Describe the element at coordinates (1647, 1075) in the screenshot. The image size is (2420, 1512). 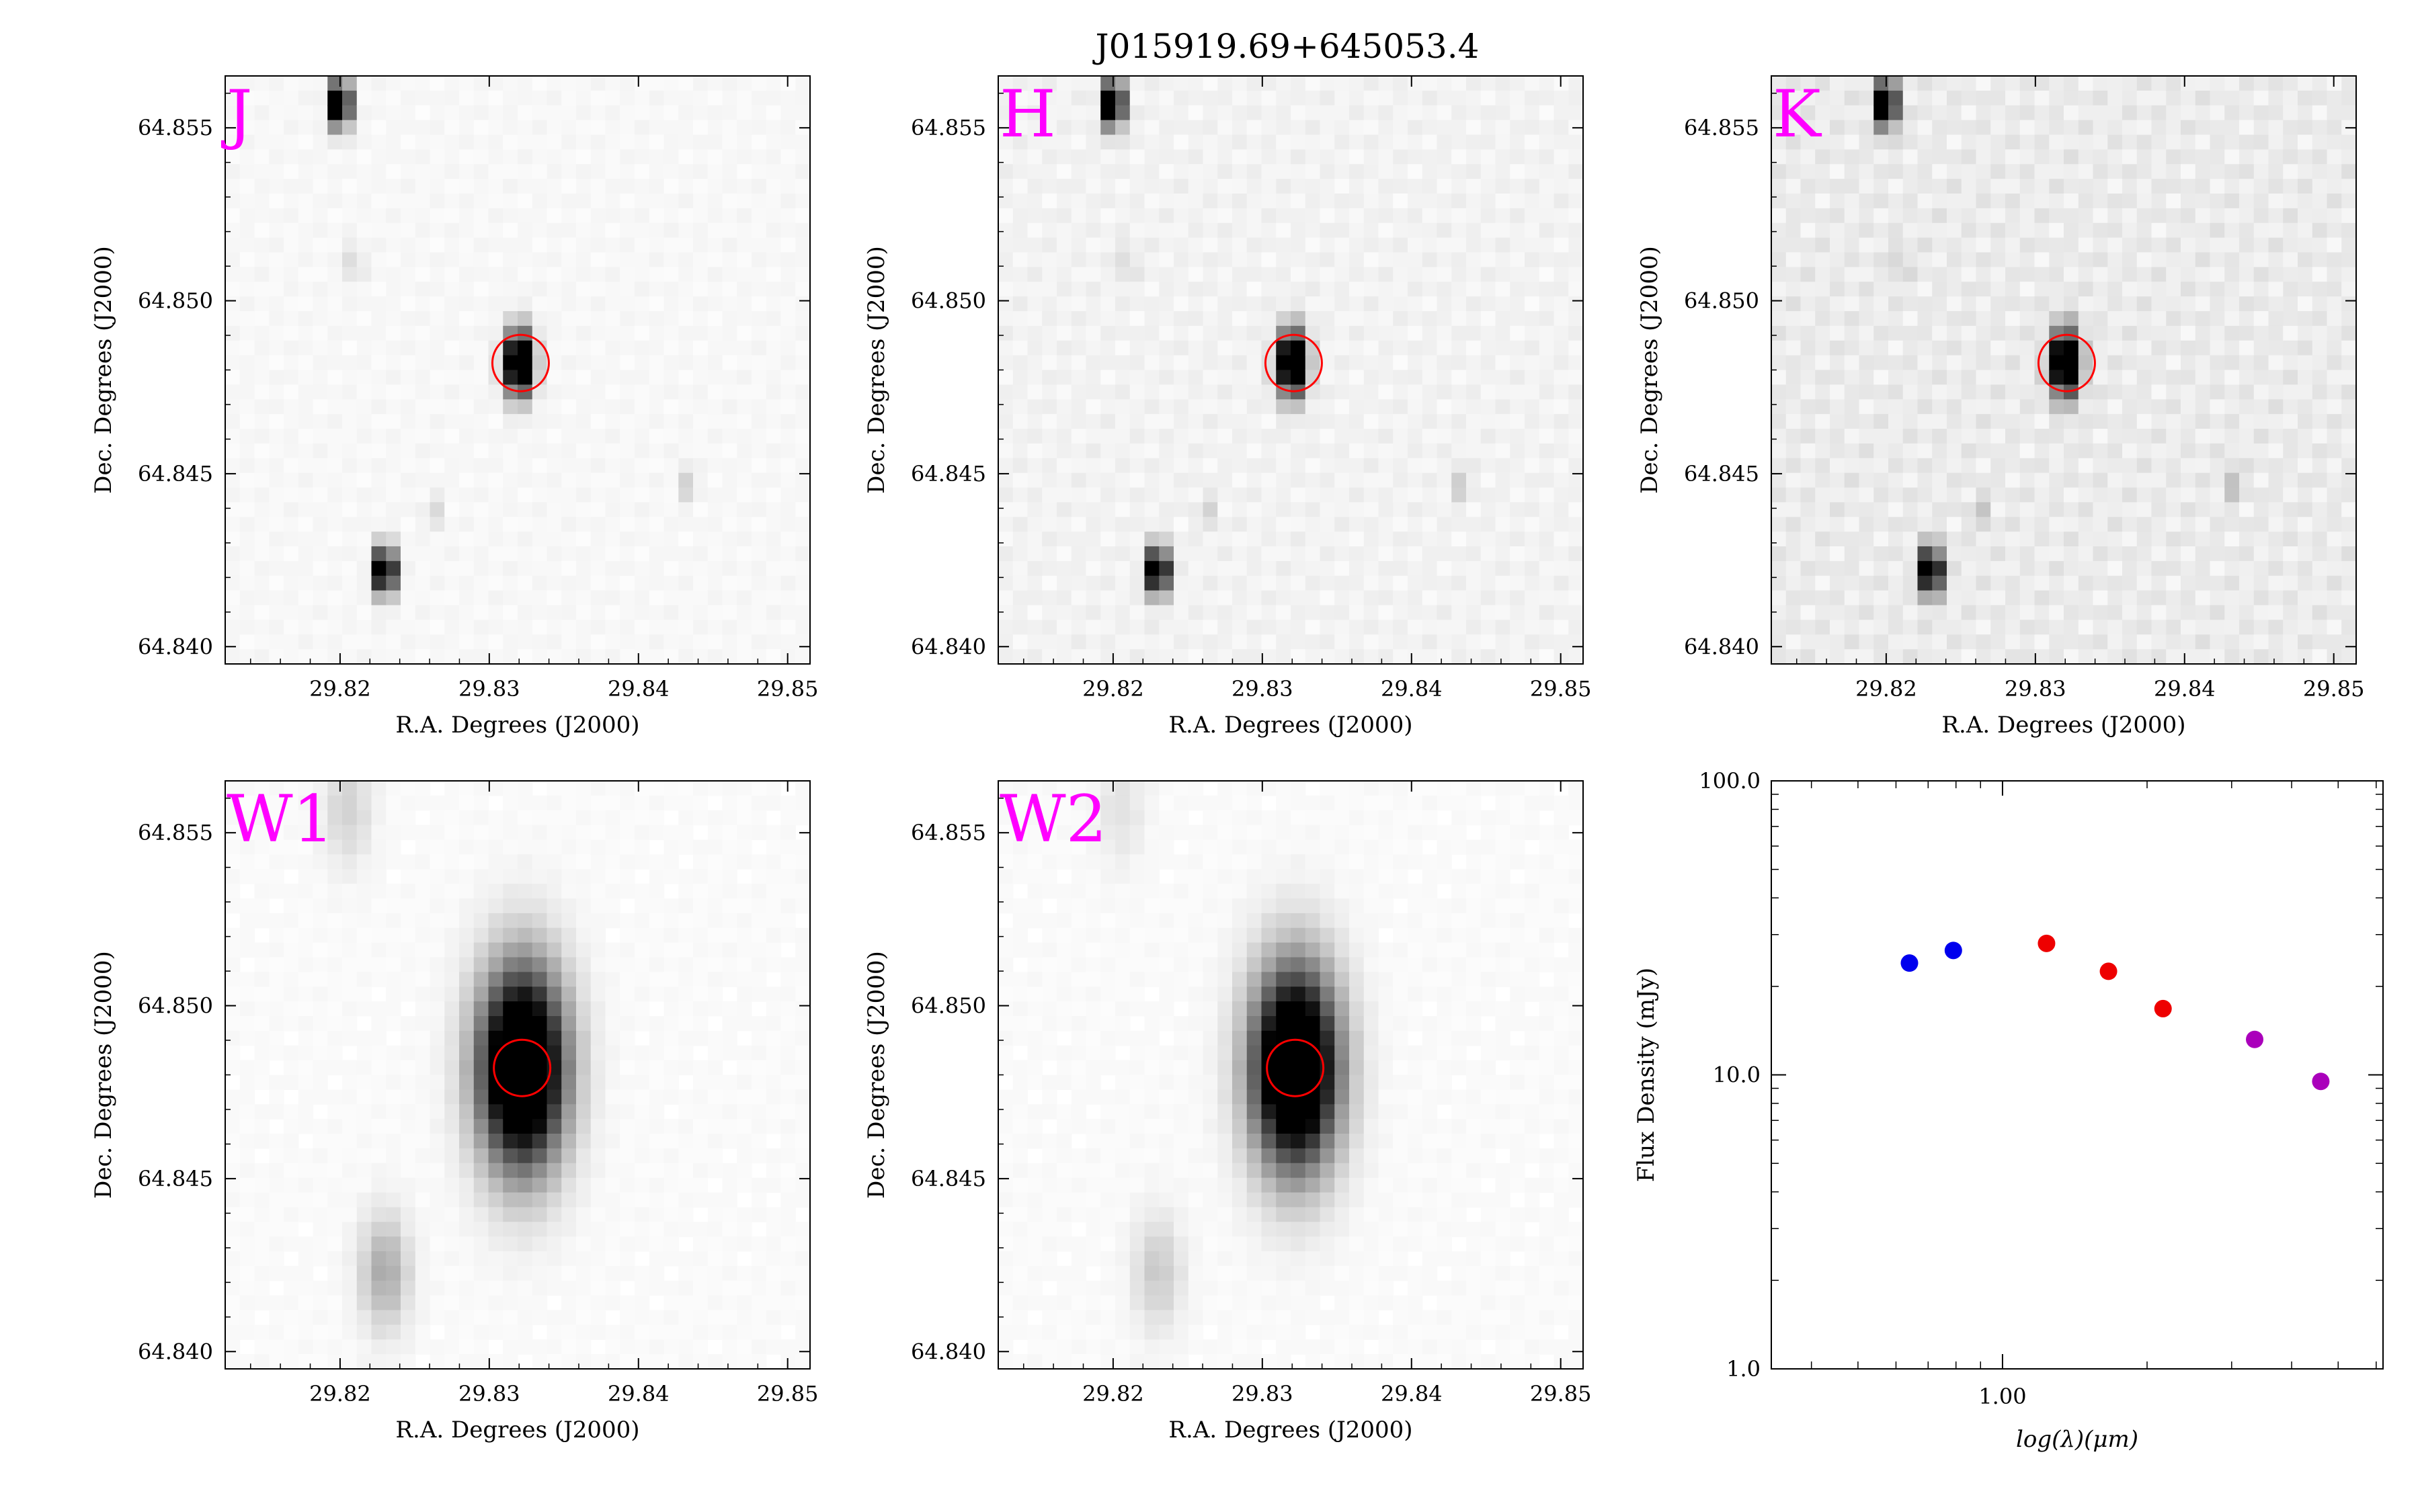
I see `sed-y-axis-label: Flux Density (mJy)` at that location.